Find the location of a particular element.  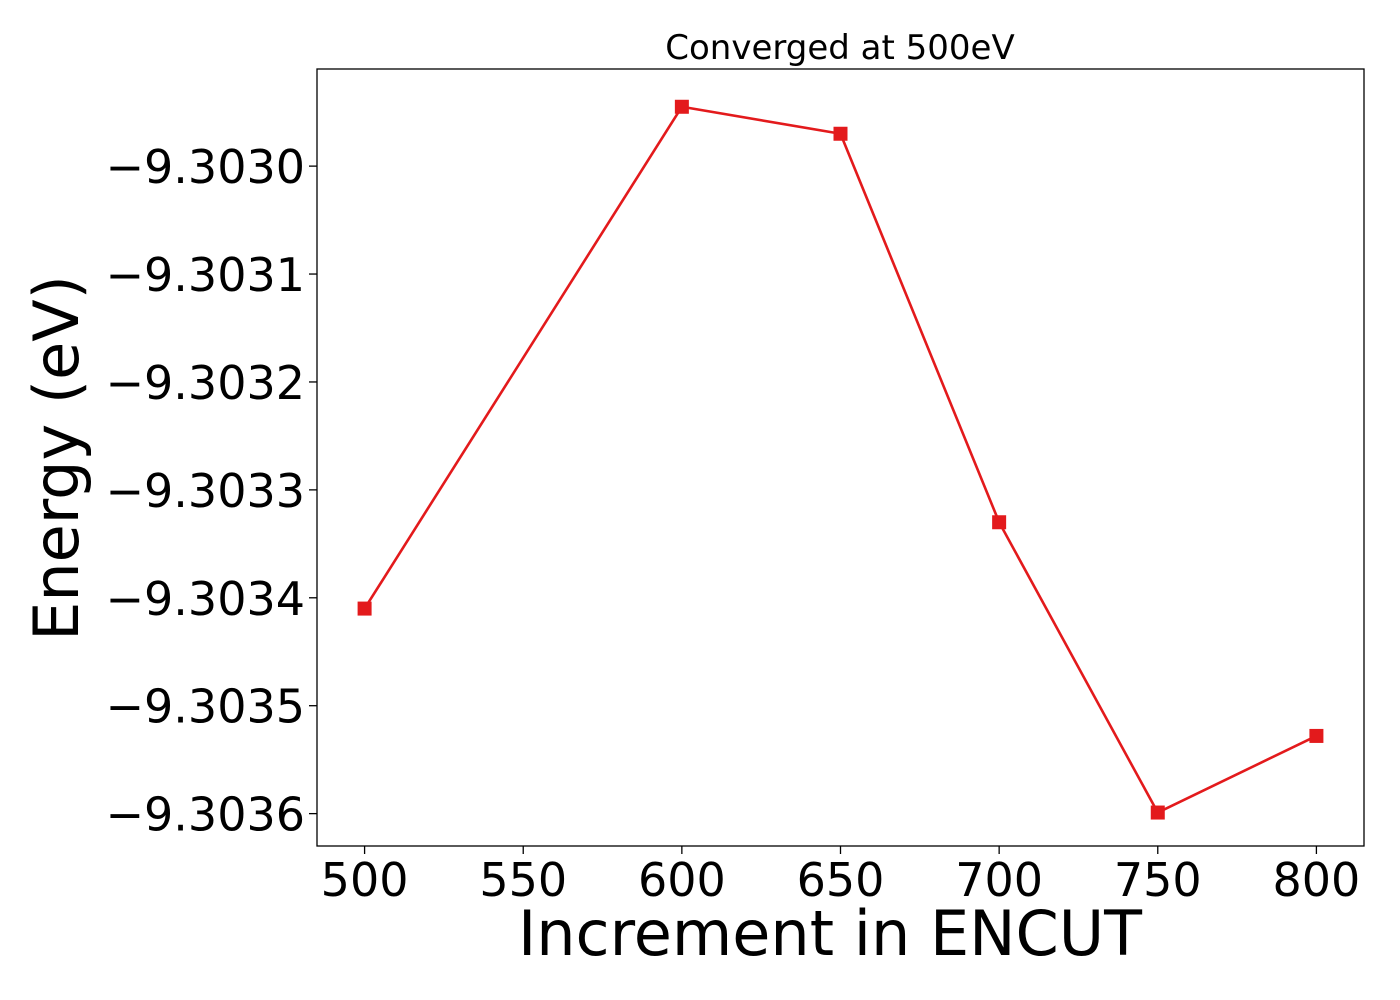

y-tick-label: −9.3031 is located at coordinates (206, 275).